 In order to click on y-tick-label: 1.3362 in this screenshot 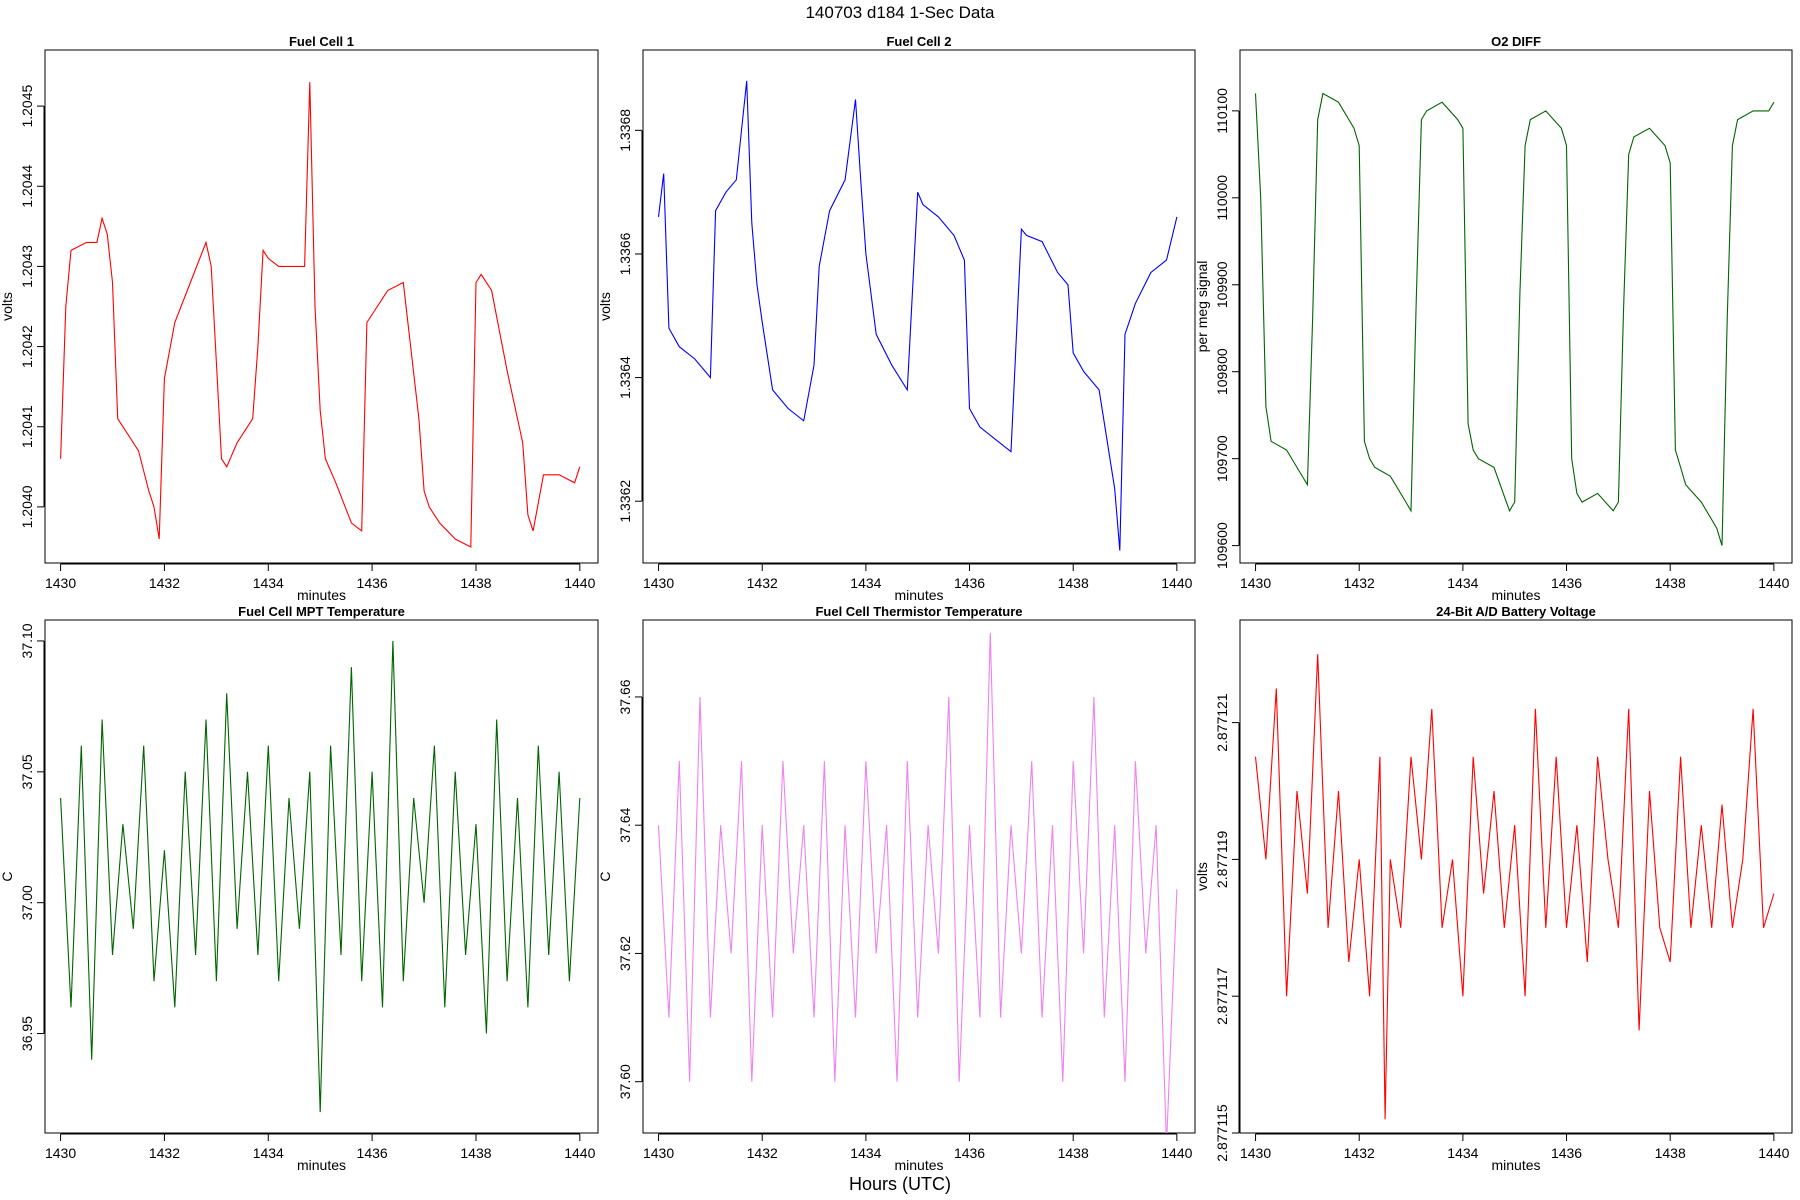, I will do `click(625, 501)`.